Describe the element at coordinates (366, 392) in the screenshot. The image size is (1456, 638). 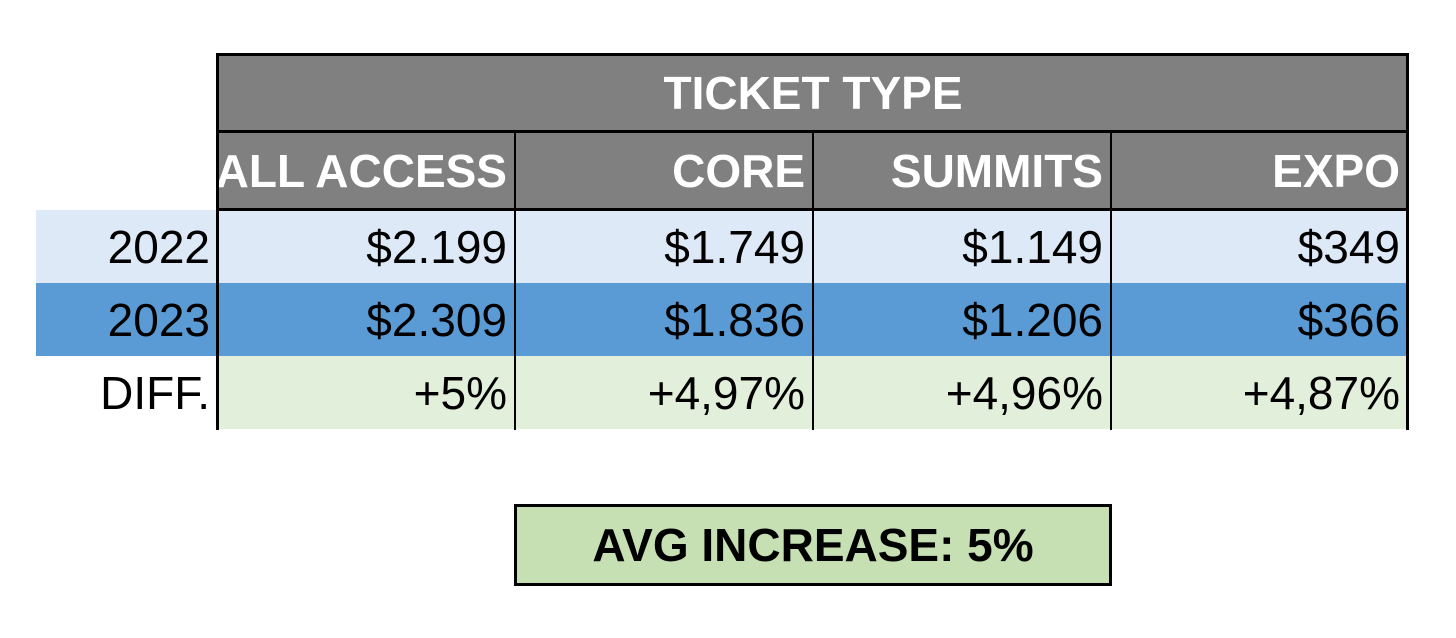
I see `cell-diff-all-access: +5%` at that location.